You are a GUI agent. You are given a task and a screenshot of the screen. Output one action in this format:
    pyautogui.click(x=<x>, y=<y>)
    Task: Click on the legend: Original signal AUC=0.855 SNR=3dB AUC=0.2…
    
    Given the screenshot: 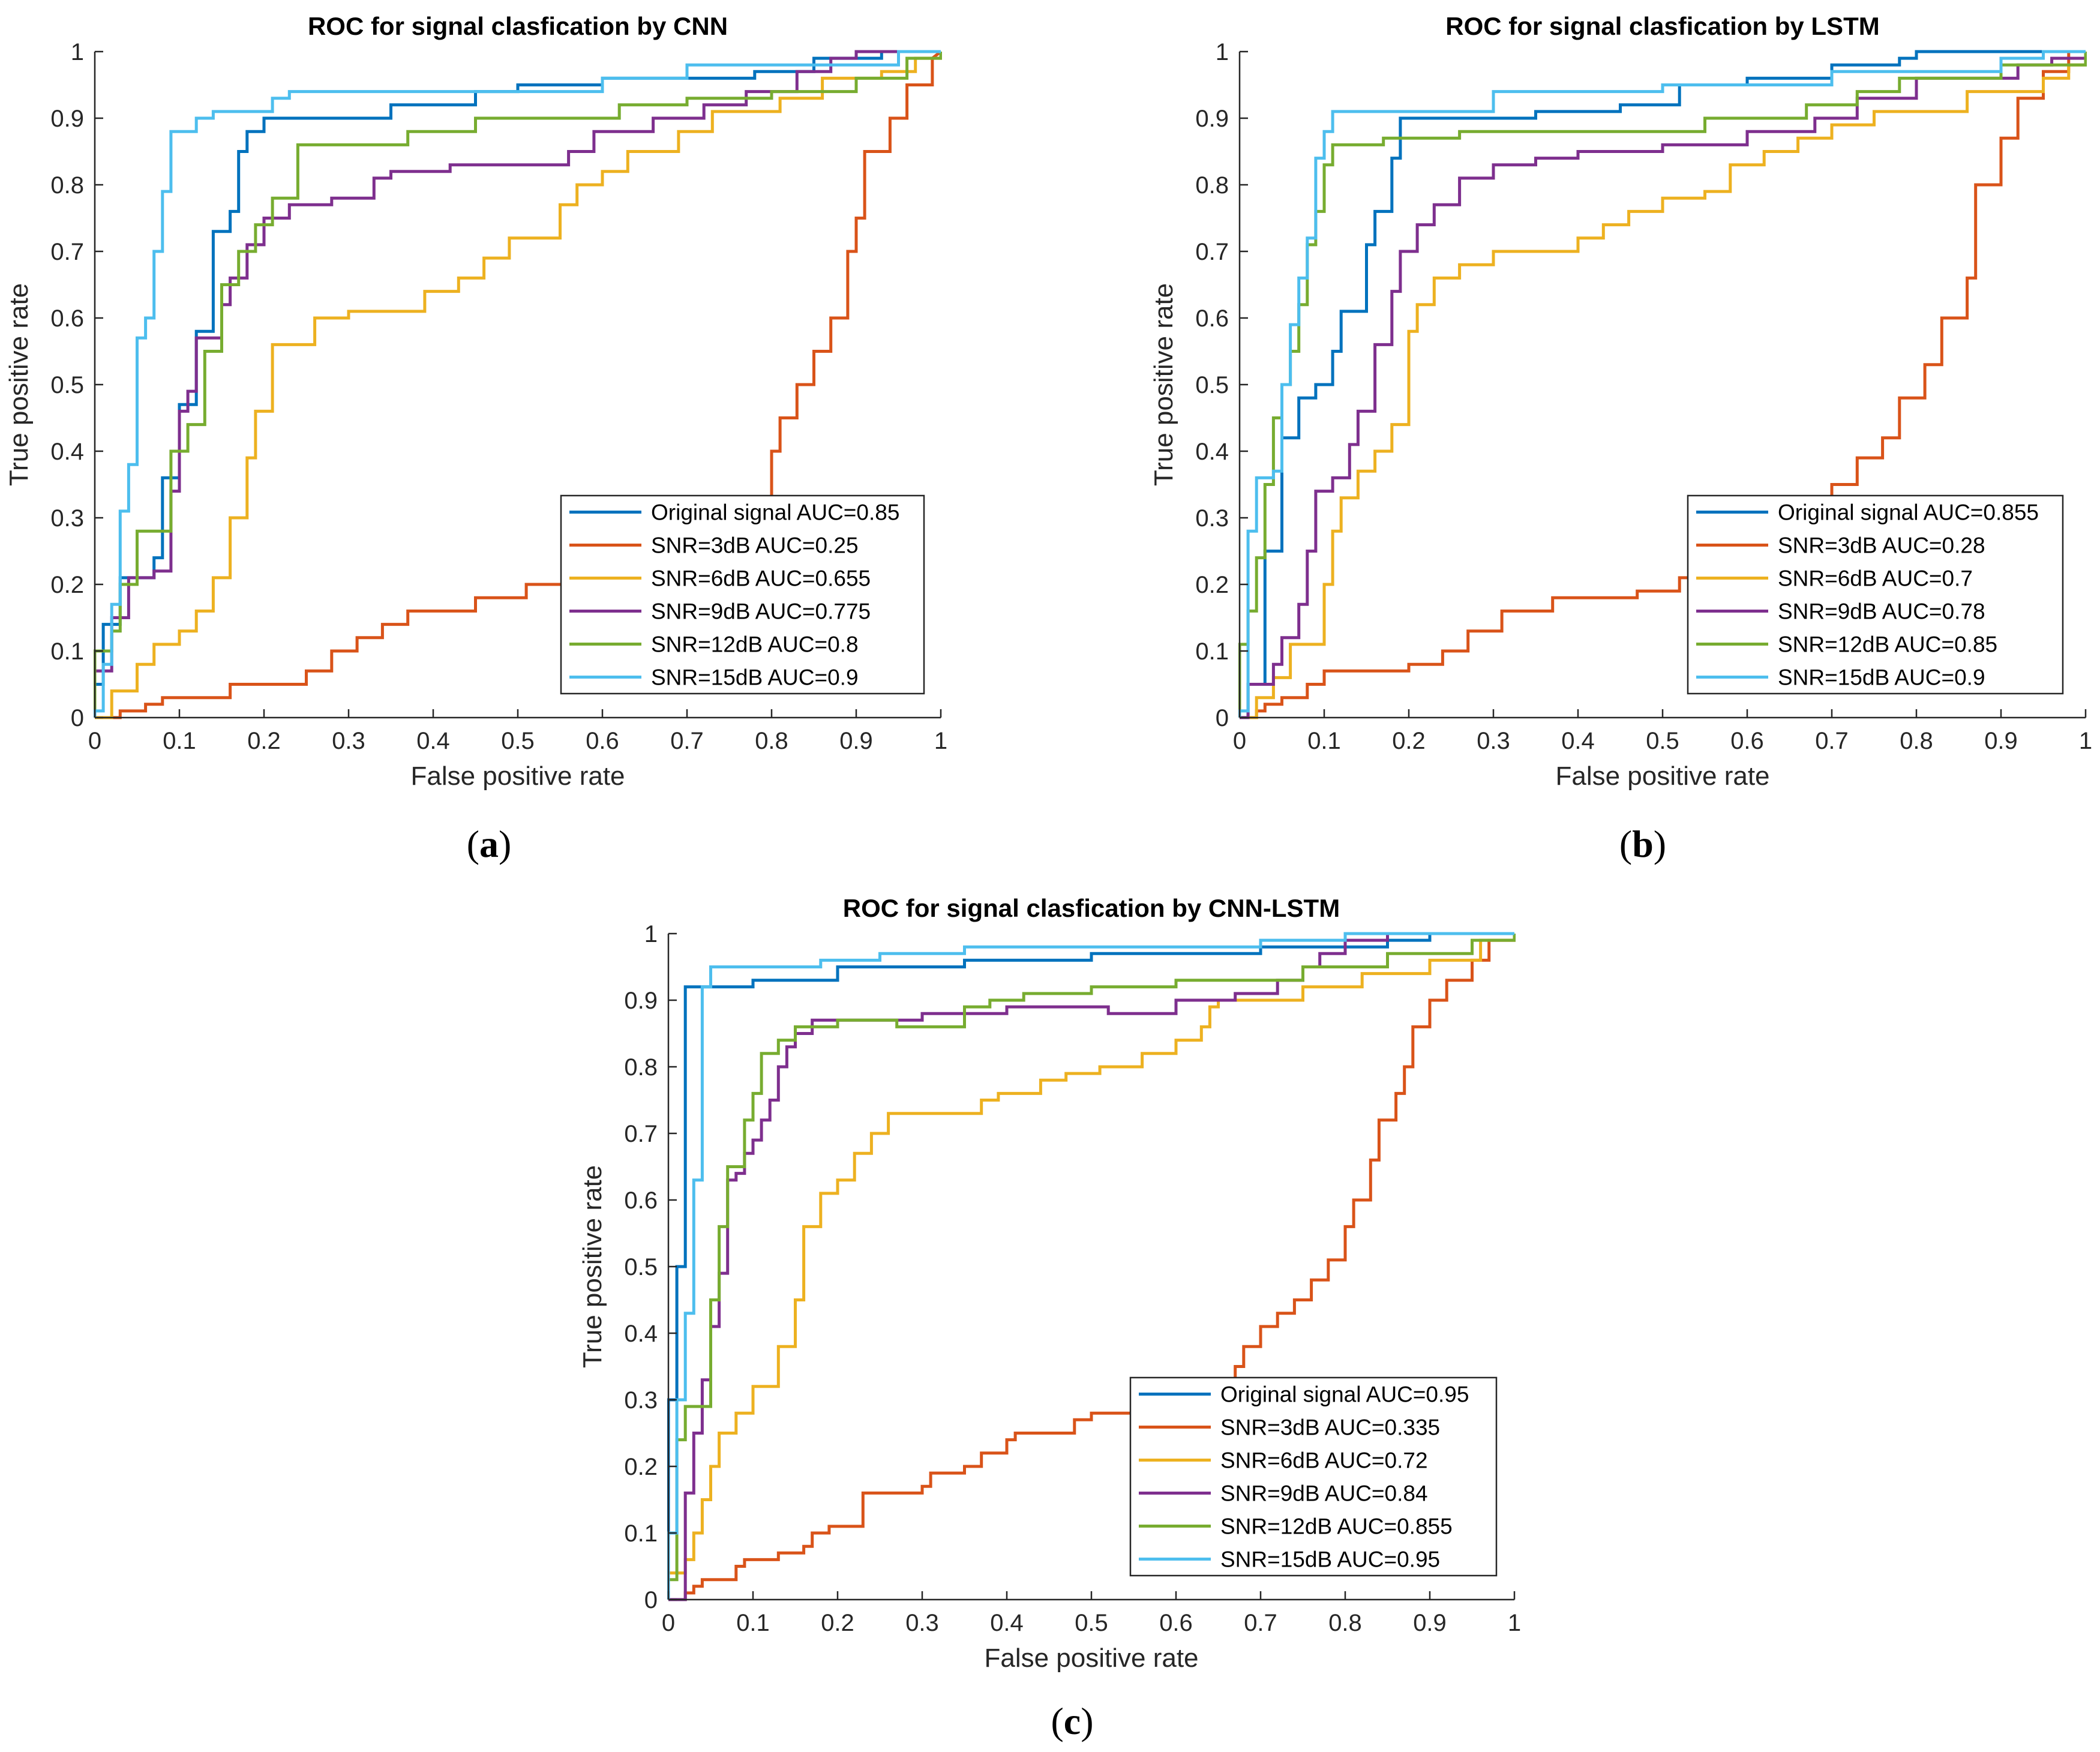 What is the action you would take?
    pyautogui.click(x=1875, y=594)
    